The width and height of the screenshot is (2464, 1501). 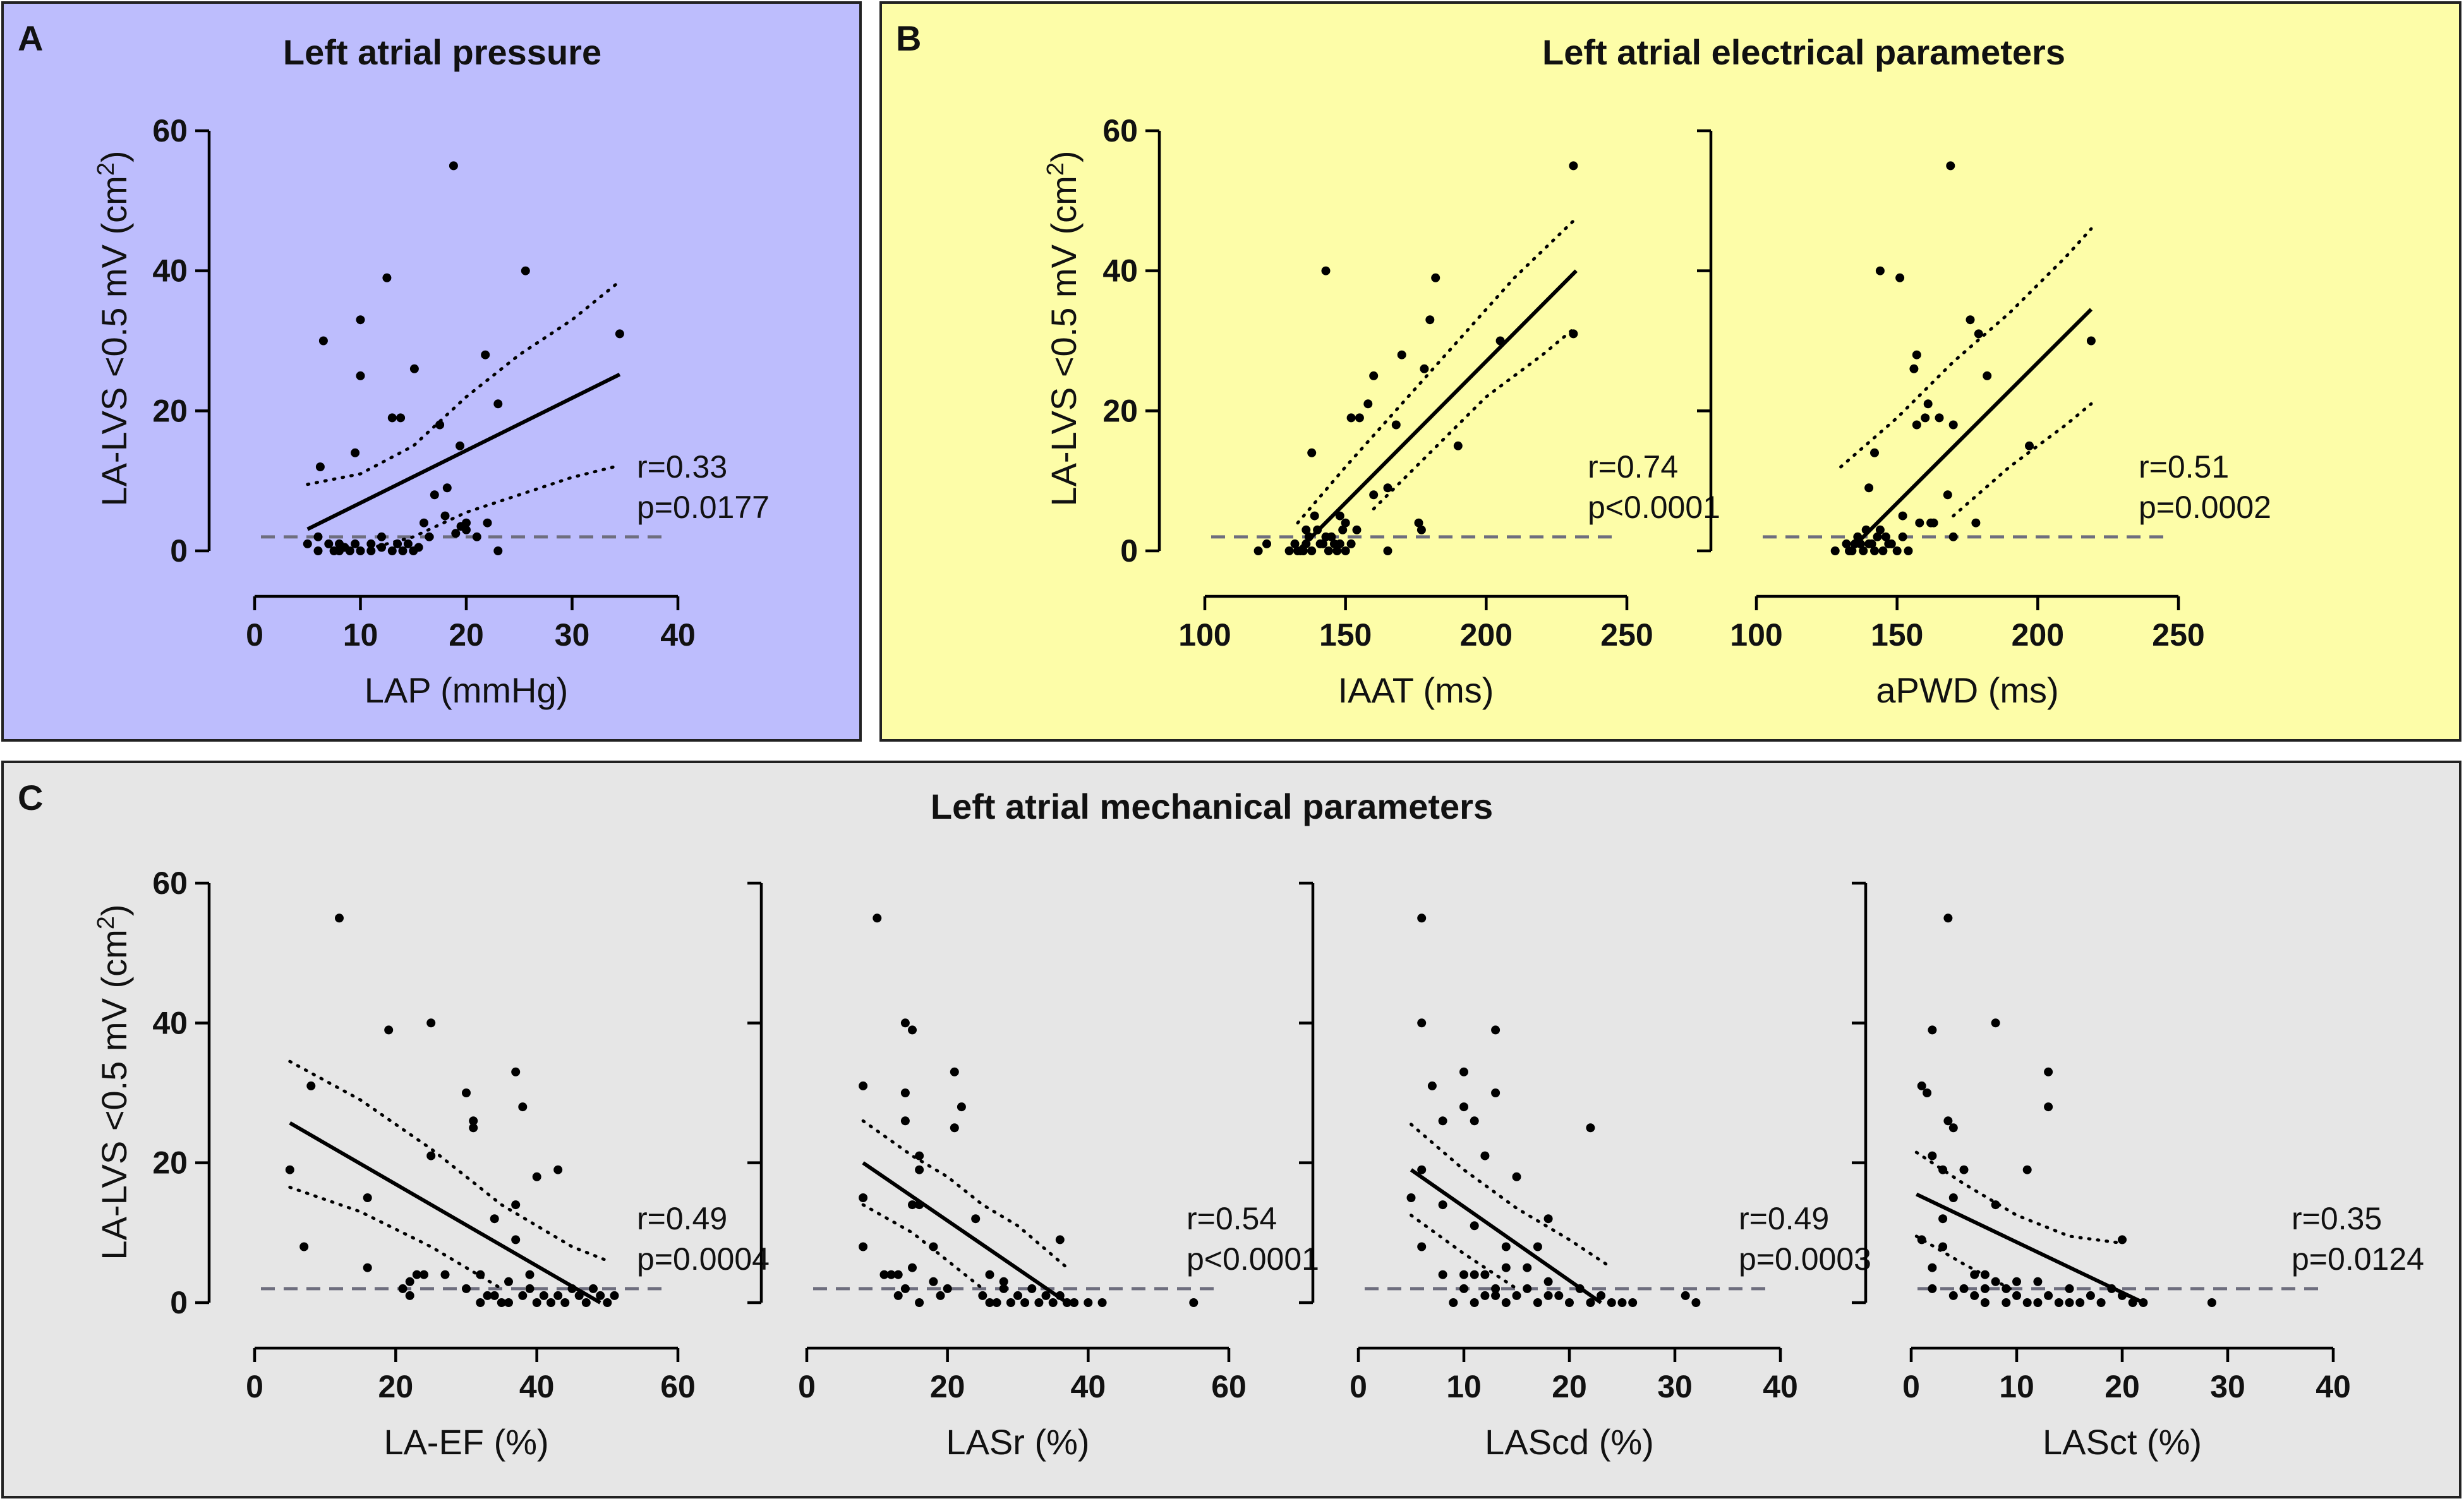 What do you see at coordinates (465, 1442) in the screenshot?
I see `x-axis-title: LA-EF (%)` at bounding box center [465, 1442].